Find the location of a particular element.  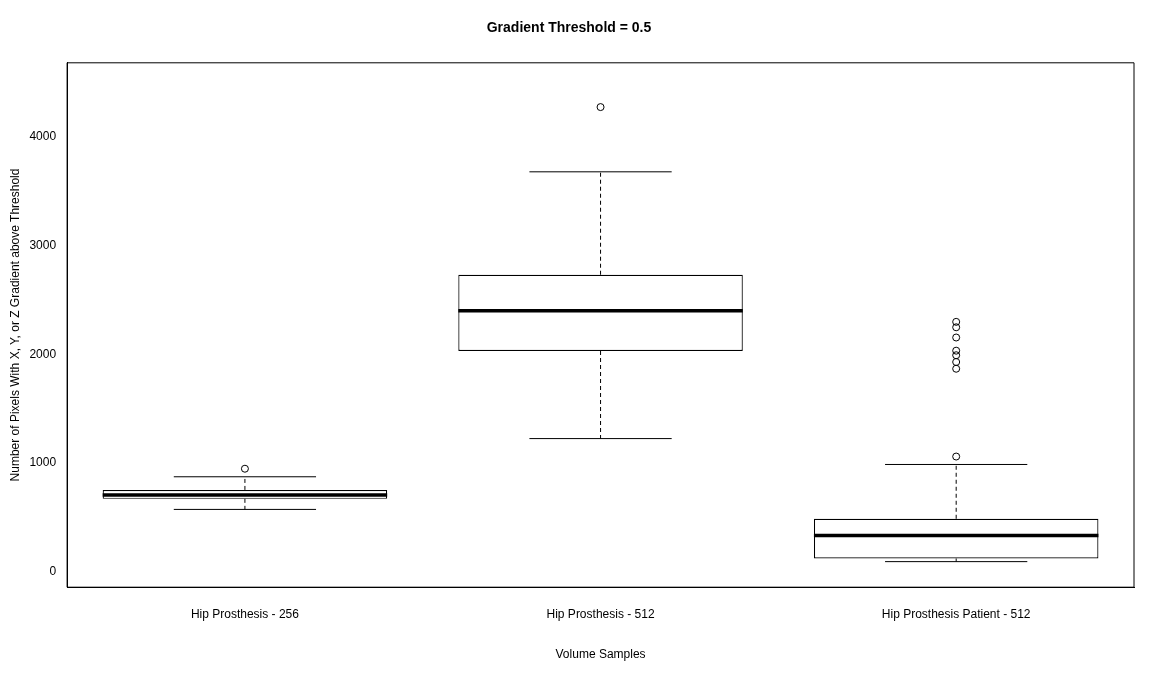

x-tick-label: Hip Prosthesis Patient - 512 is located at coordinates (956, 613).